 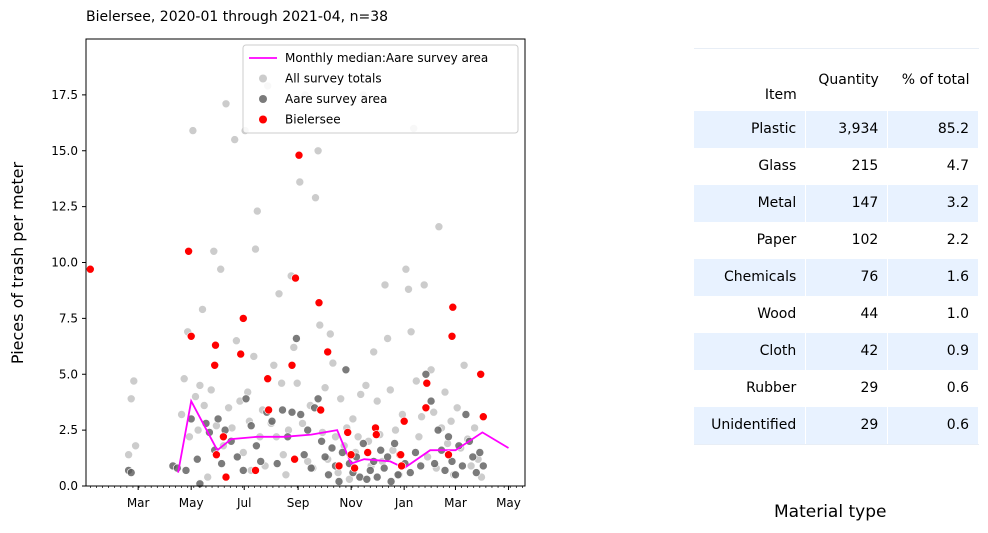 What do you see at coordinates (263, 119) in the screenshot?
I see `legend-marker-swatch` at bounding box center [263, 119].